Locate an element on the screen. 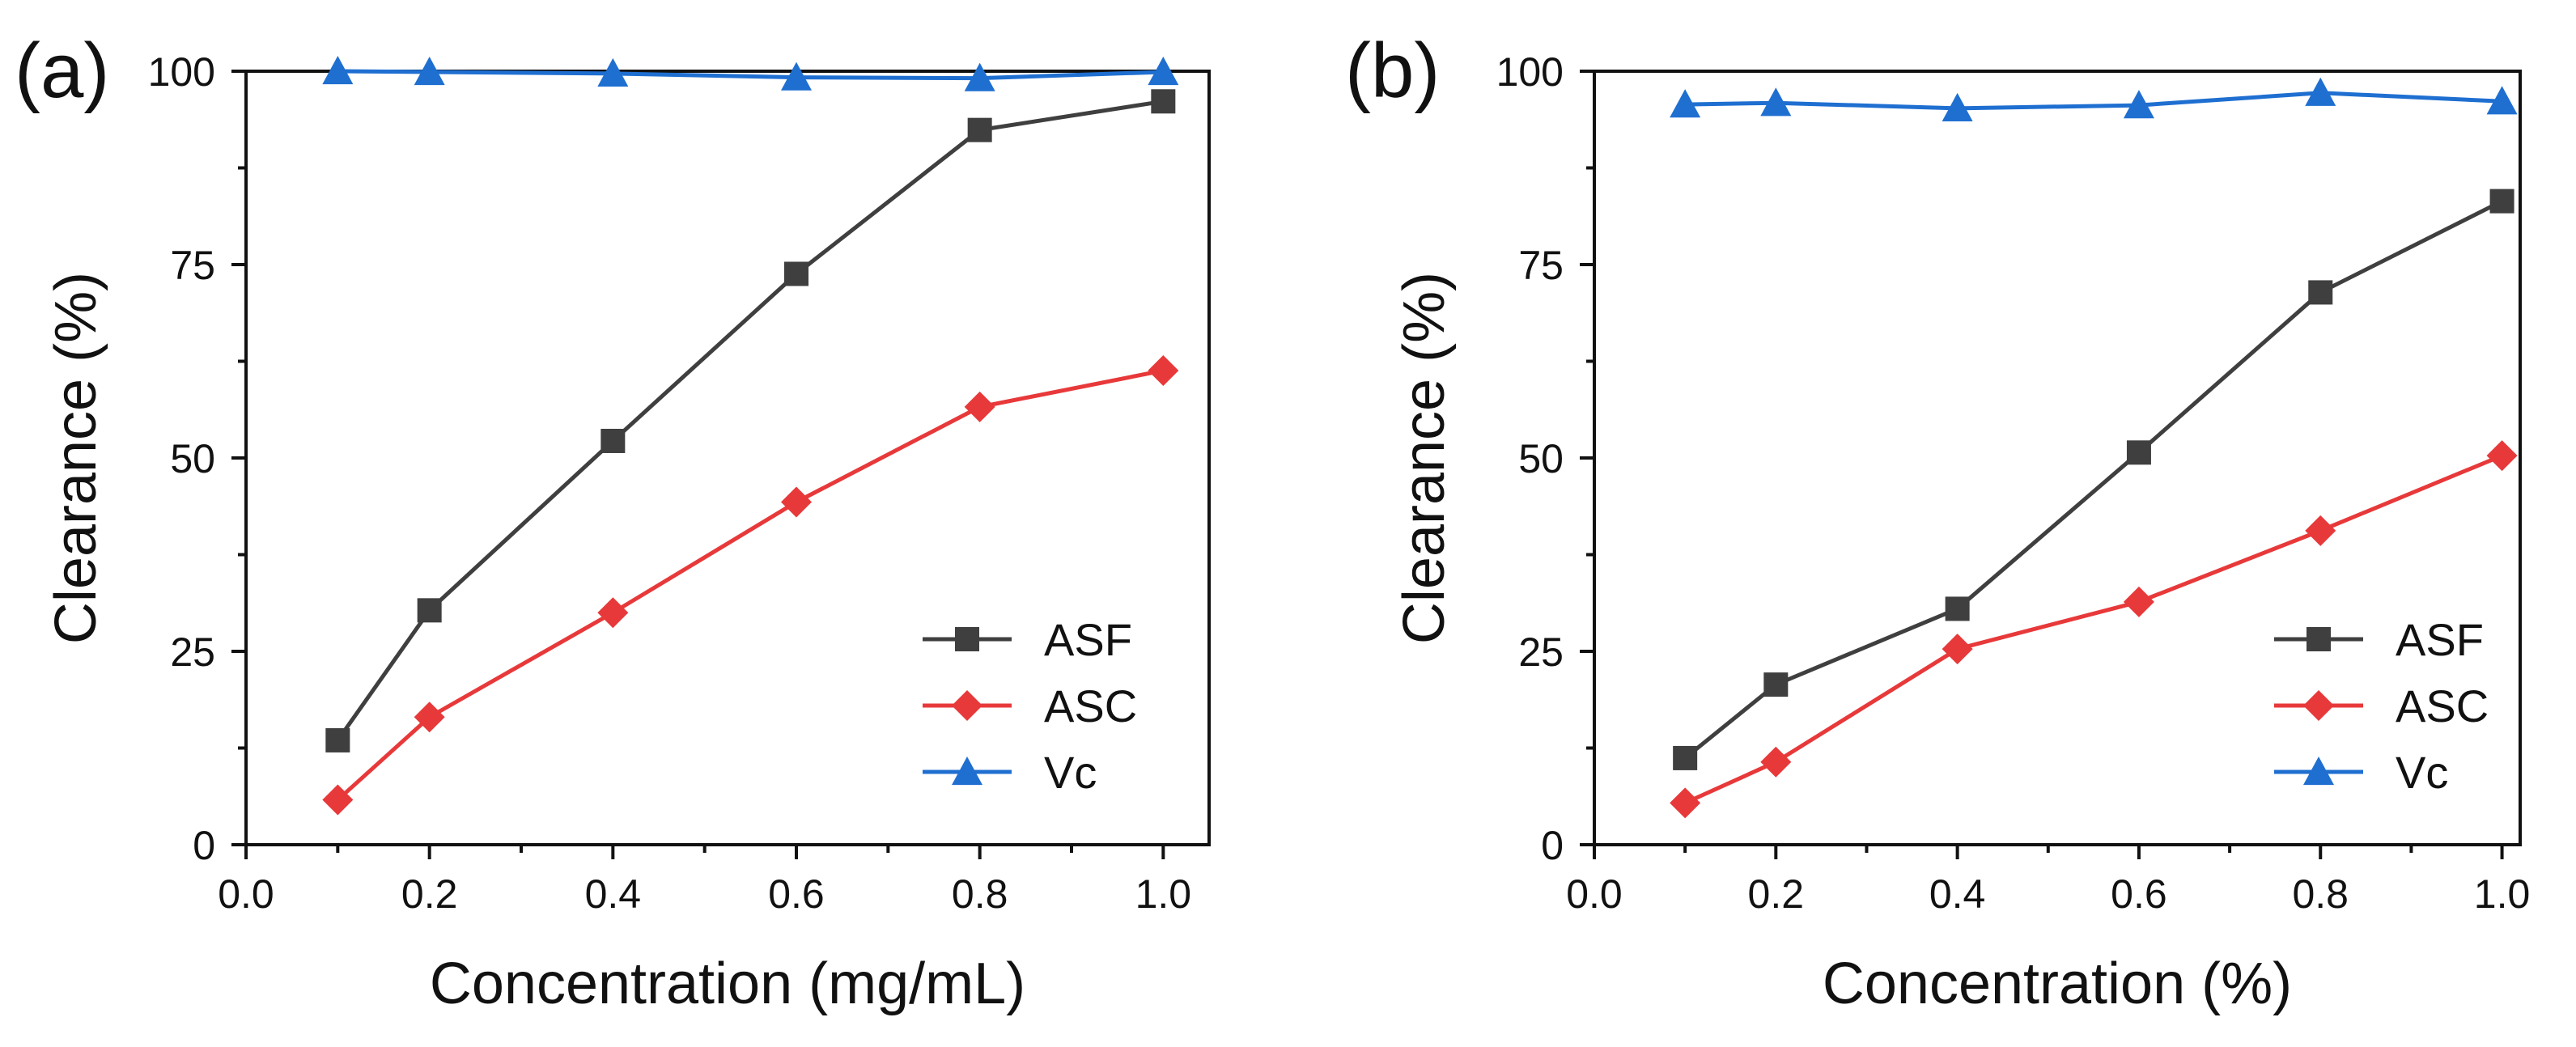 This screenshot has height=1047, width=2576. x-axis-title: Concentration (%) is located at coordinates (2057, 984).